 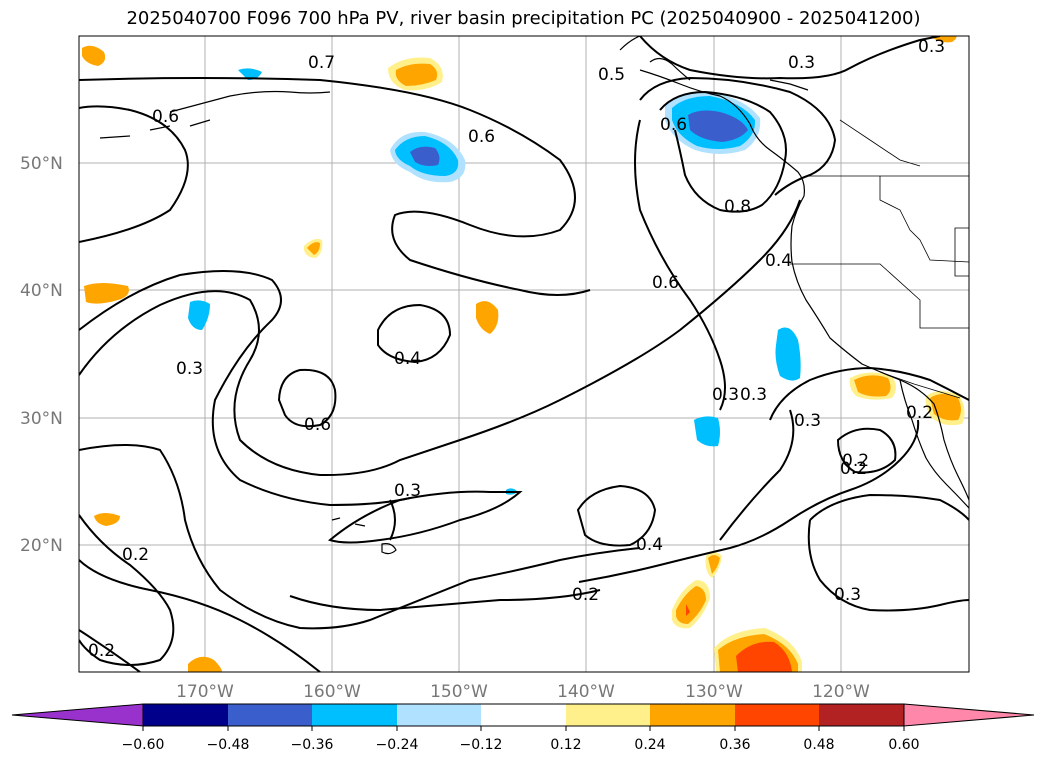 I want to click on colorbar-tick-label: −0.12, so click(x=481, y=745).